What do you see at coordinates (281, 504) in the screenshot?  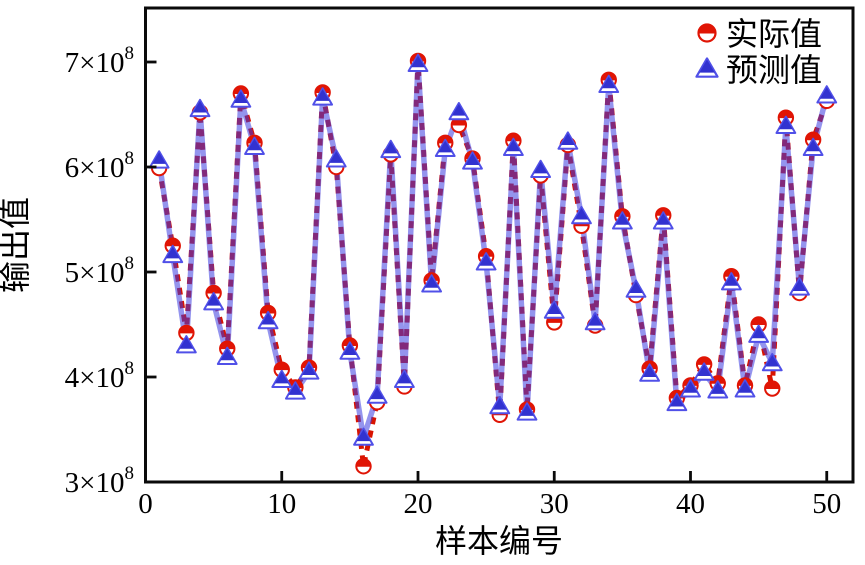 I see `x-tick-label: 10` at bounding box center [281, 504].